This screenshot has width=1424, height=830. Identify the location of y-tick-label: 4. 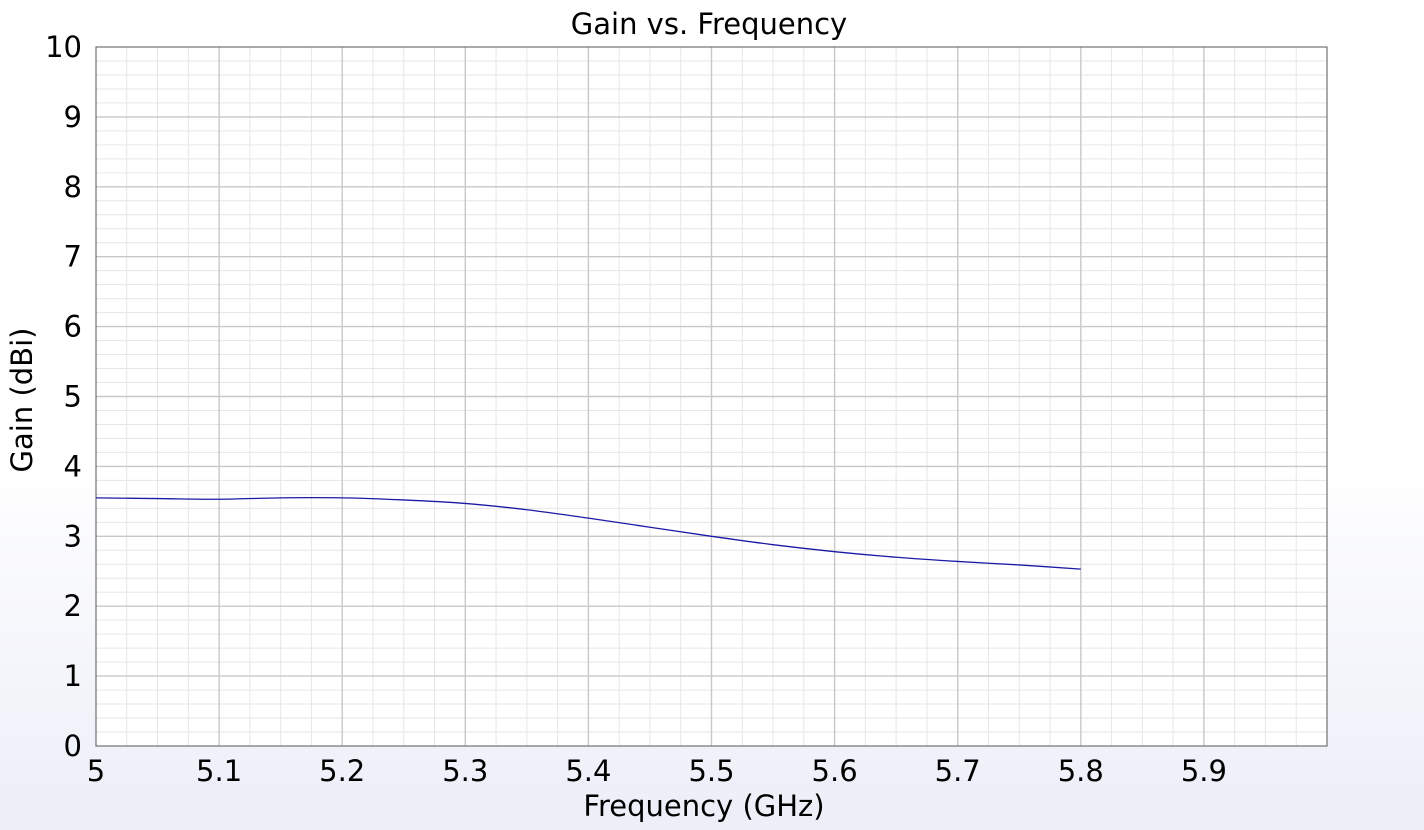
(73, 466).